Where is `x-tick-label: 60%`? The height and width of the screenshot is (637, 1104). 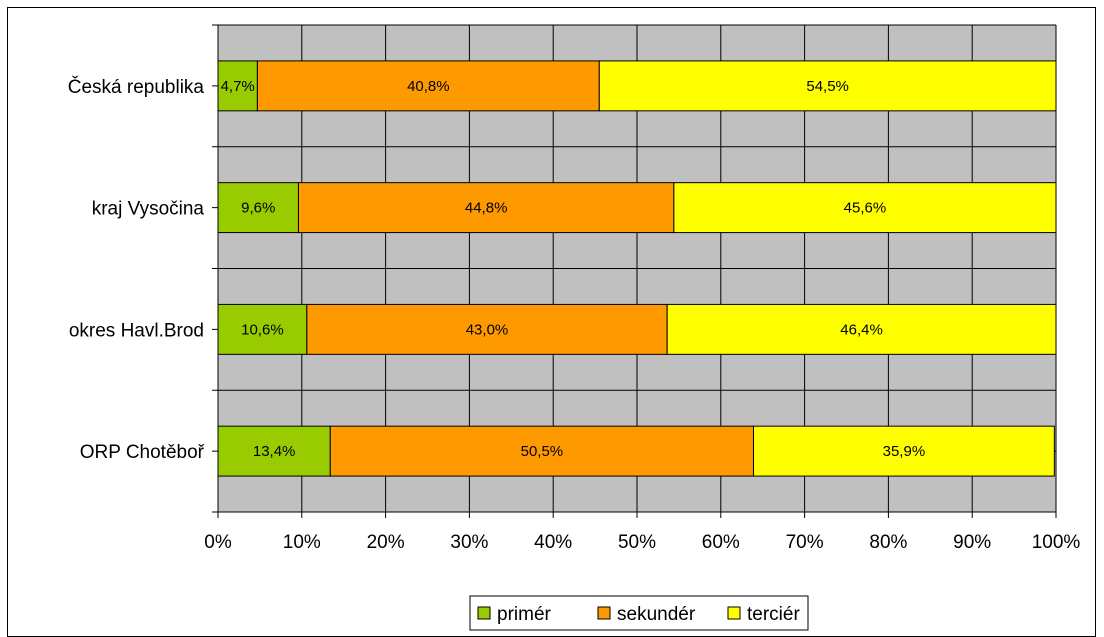 x-tick-label: 60% is located at coordinates (721, 542).